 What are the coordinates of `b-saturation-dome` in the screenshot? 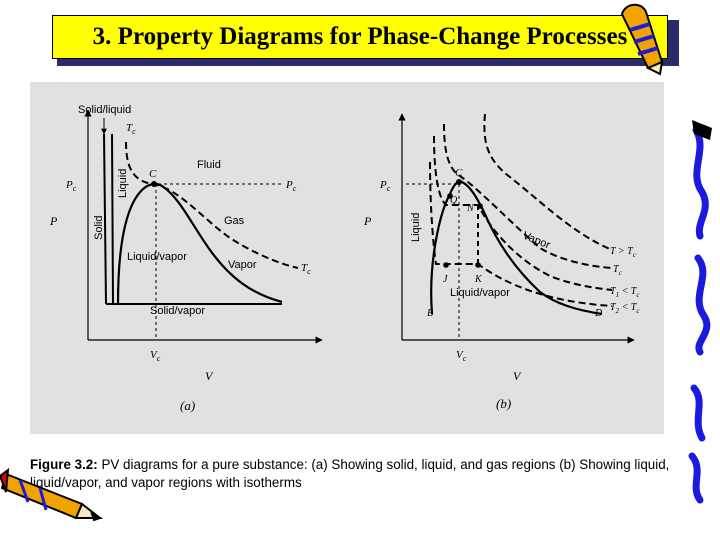 It's located at (516, 248).